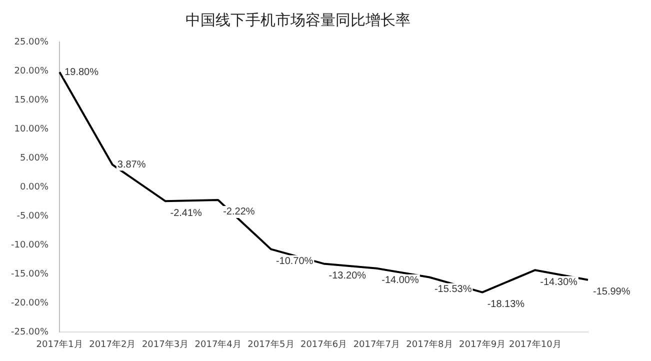 The height and width of the screenshot is (361, 651). What do you see at coordinates (298, 19) in the screenshot?
I see `chart-title: 中国线下手机市场容量同比增长率` at bounding box center [298, 19].